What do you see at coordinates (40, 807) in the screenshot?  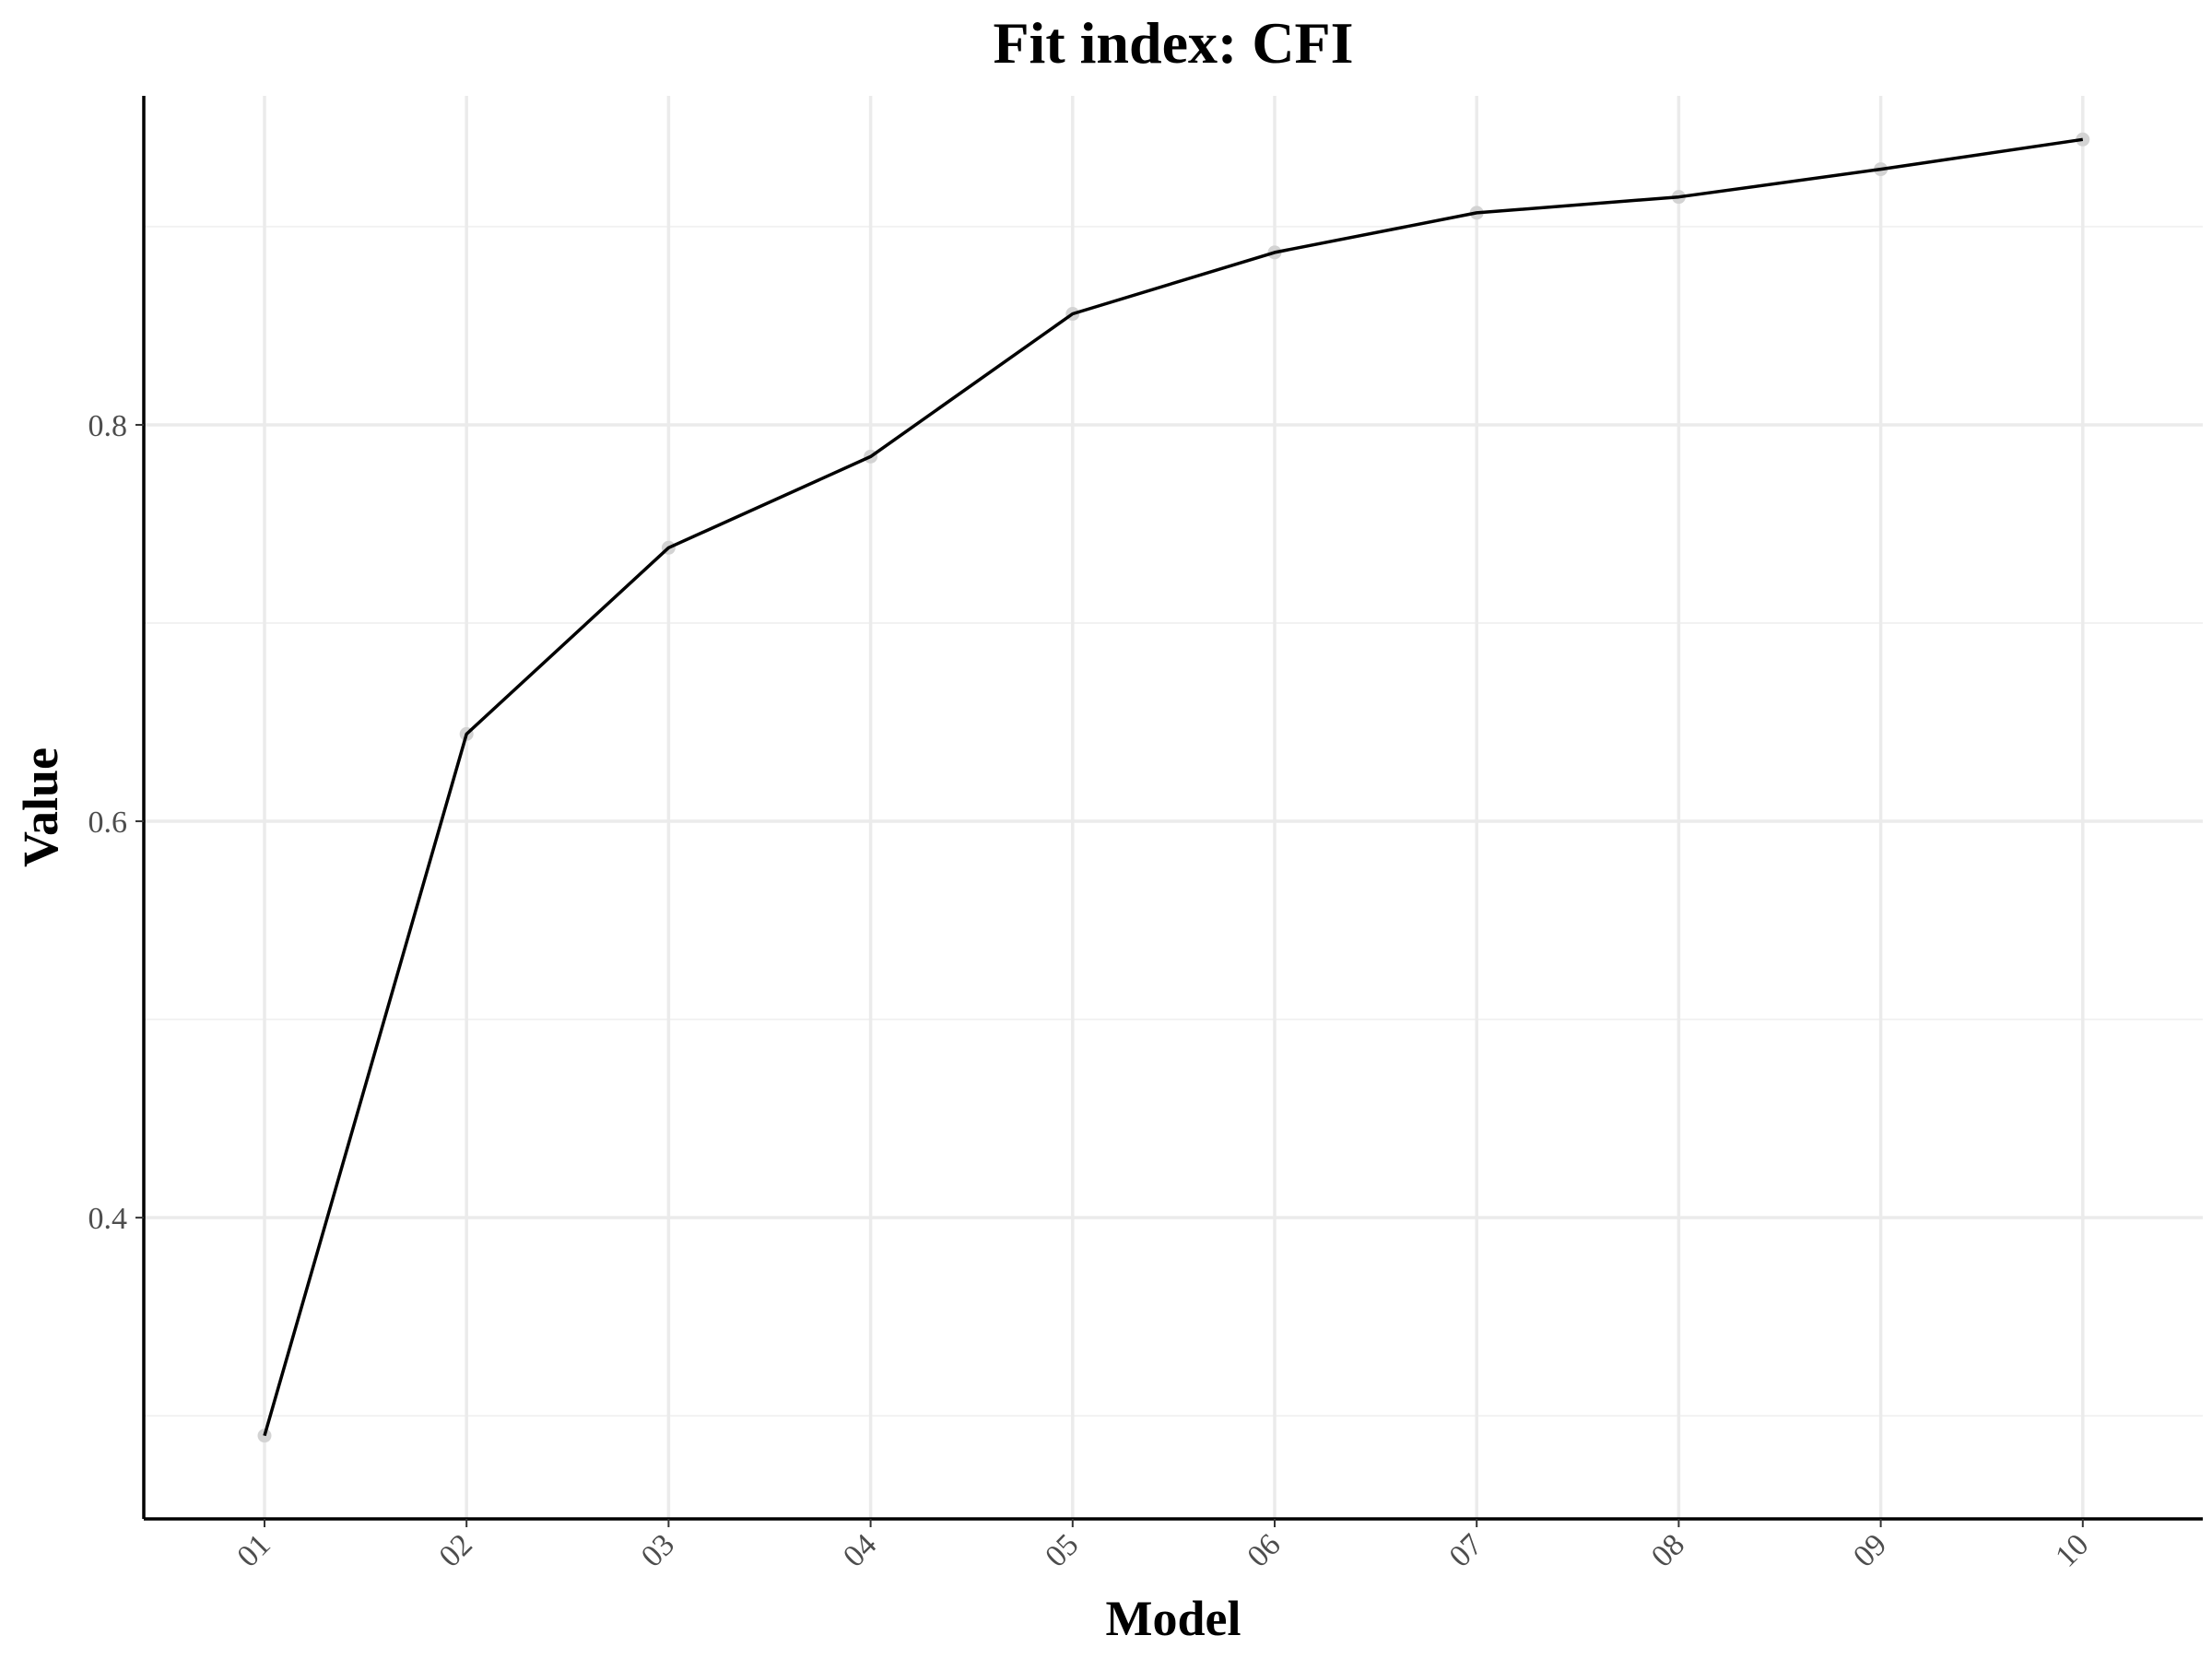 I see `y-axis-title: Value` at bounding box center [40, 807].